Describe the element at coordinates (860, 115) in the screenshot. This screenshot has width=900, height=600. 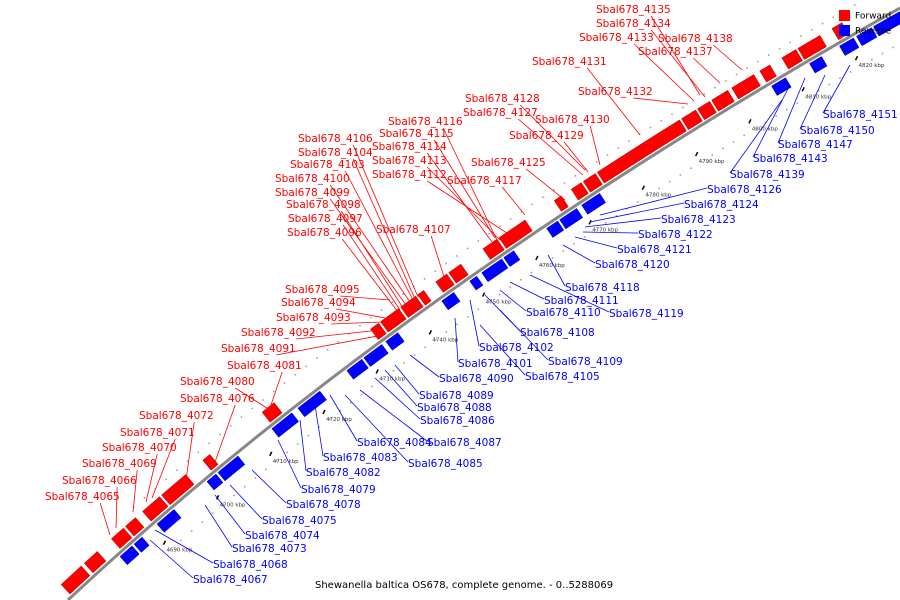
I see `reverse-gene-label: Sbal678_4151` at that location.